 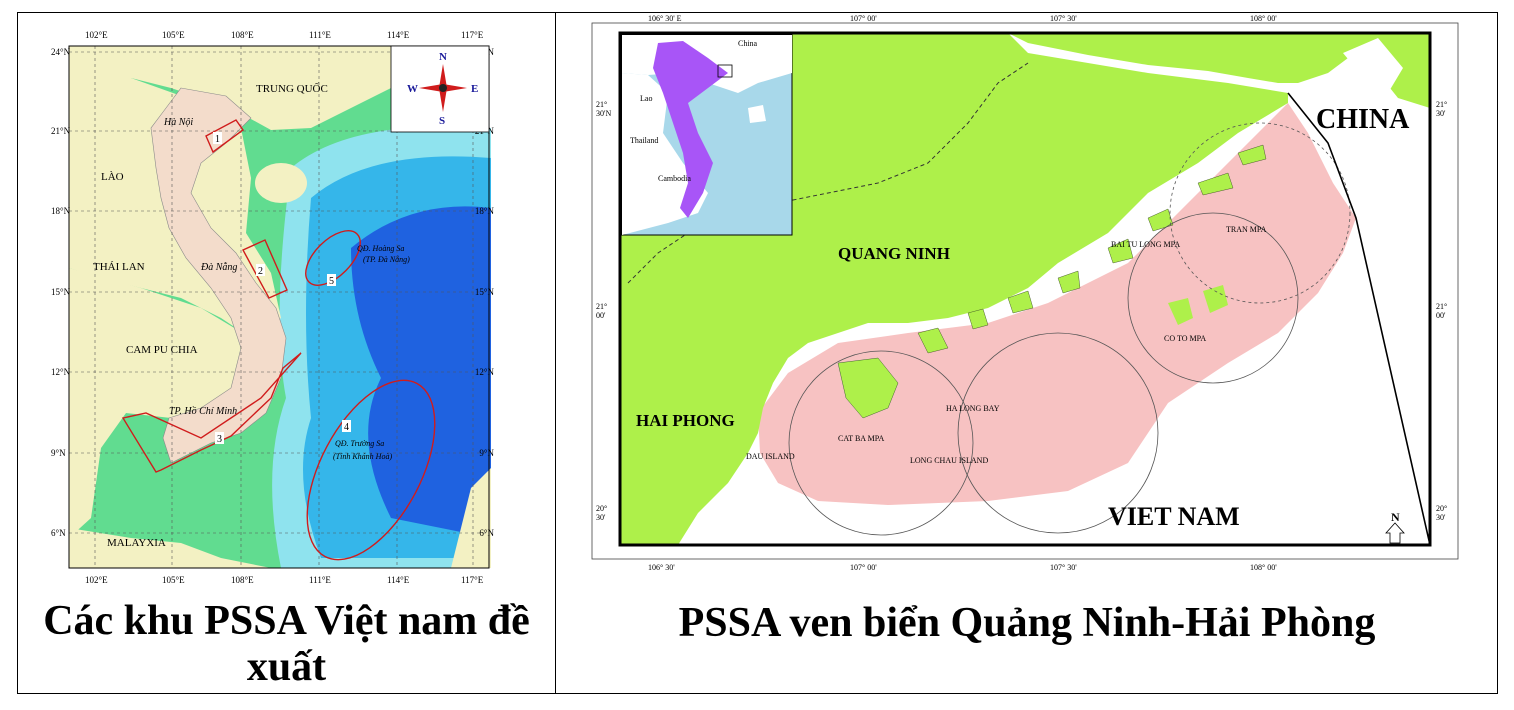 I want to click on compass-e: E, so click(x=474, y=89).